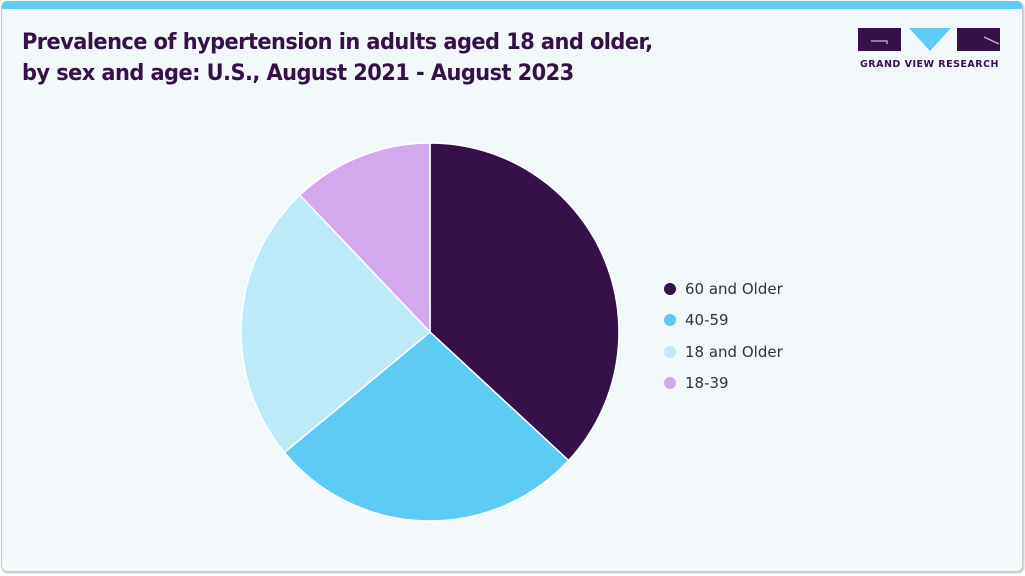 This screenshot has width=1025, height=576. What do you see at coordinates (929, 64) in the screenshot?
I see `logo-text: GRAND VIEW RESEARCH` at bounding box center [929, 64].